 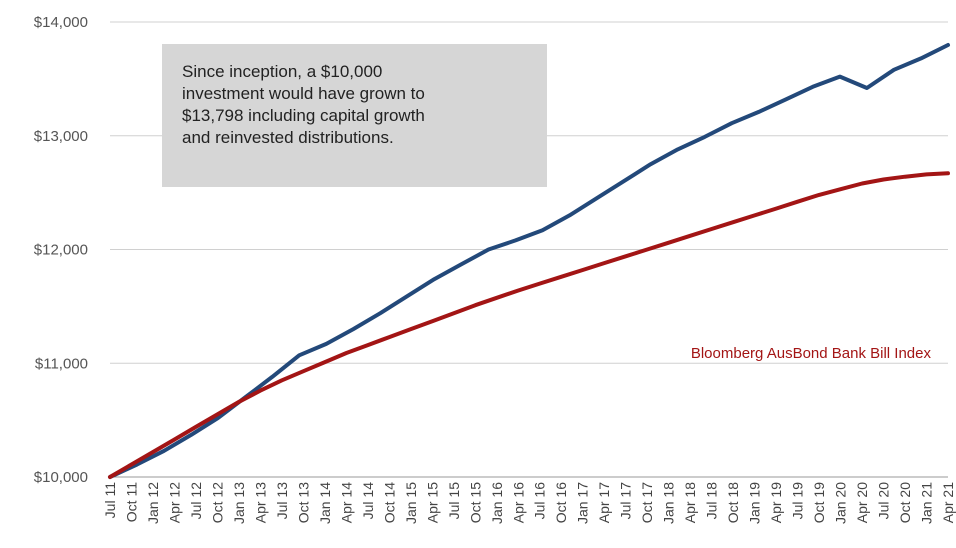 I want to click on y-tick-label: $12,000, so click(x=61, y=250).